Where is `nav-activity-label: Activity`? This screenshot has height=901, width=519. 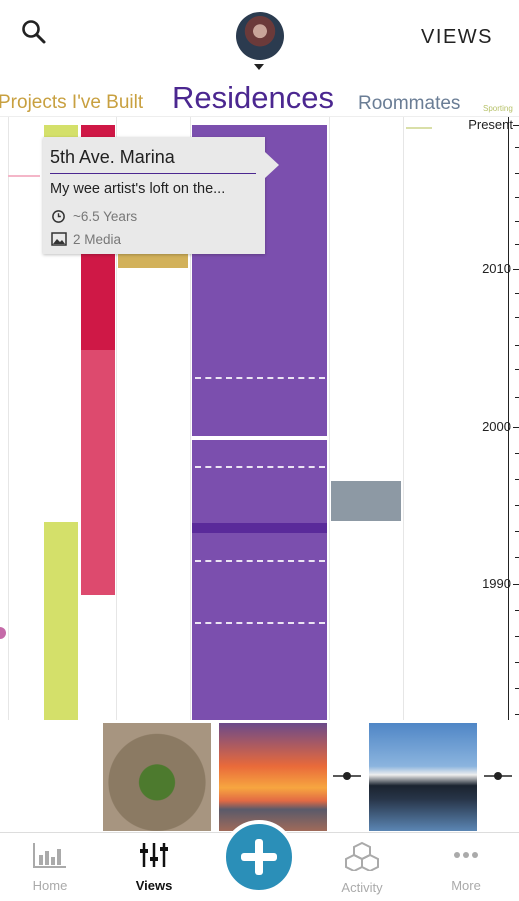
nav-activity-label: Activity is located at coordinates (362, 887).